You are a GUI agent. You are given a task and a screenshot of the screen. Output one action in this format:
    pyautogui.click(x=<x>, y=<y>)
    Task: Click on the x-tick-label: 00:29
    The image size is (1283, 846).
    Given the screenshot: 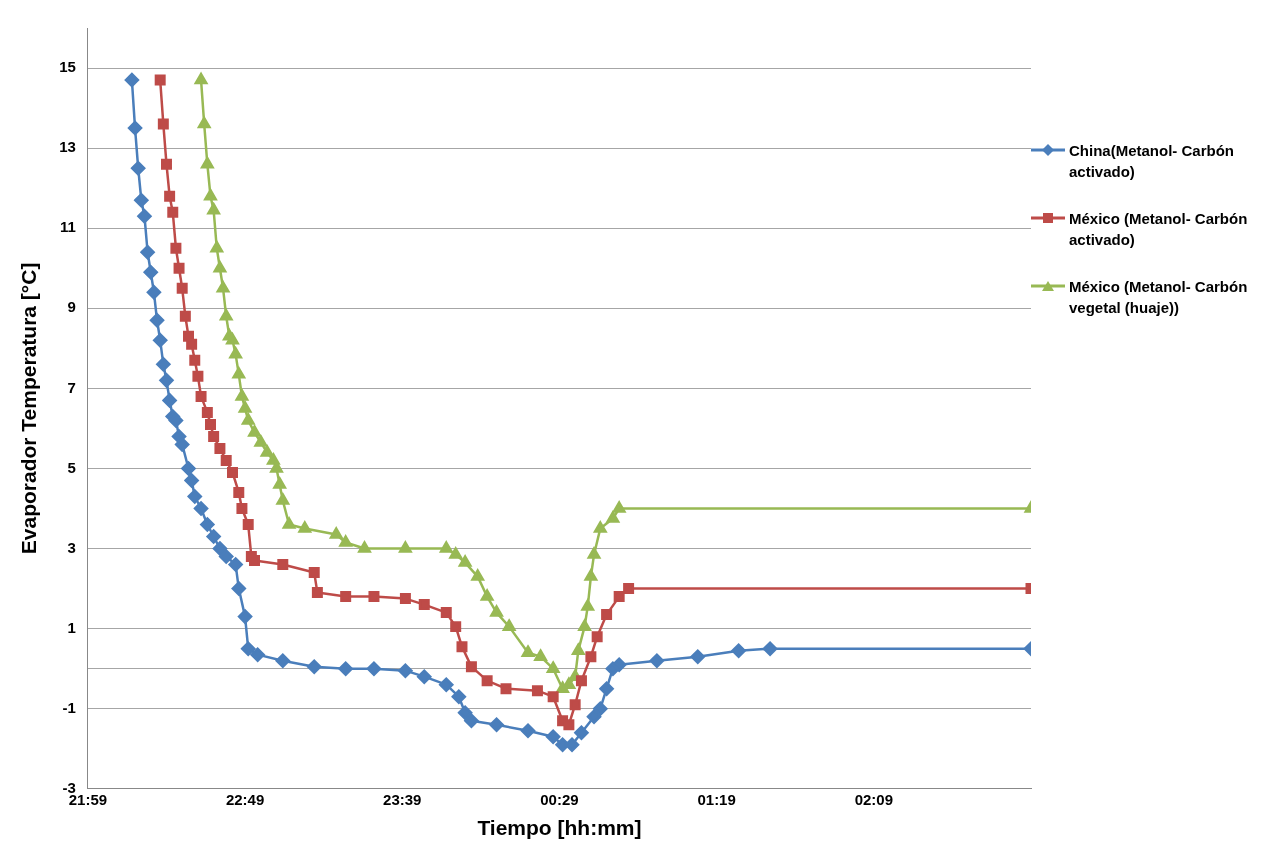 What is the action you would take?
    pyautogui.click(x=559, y=799)
    